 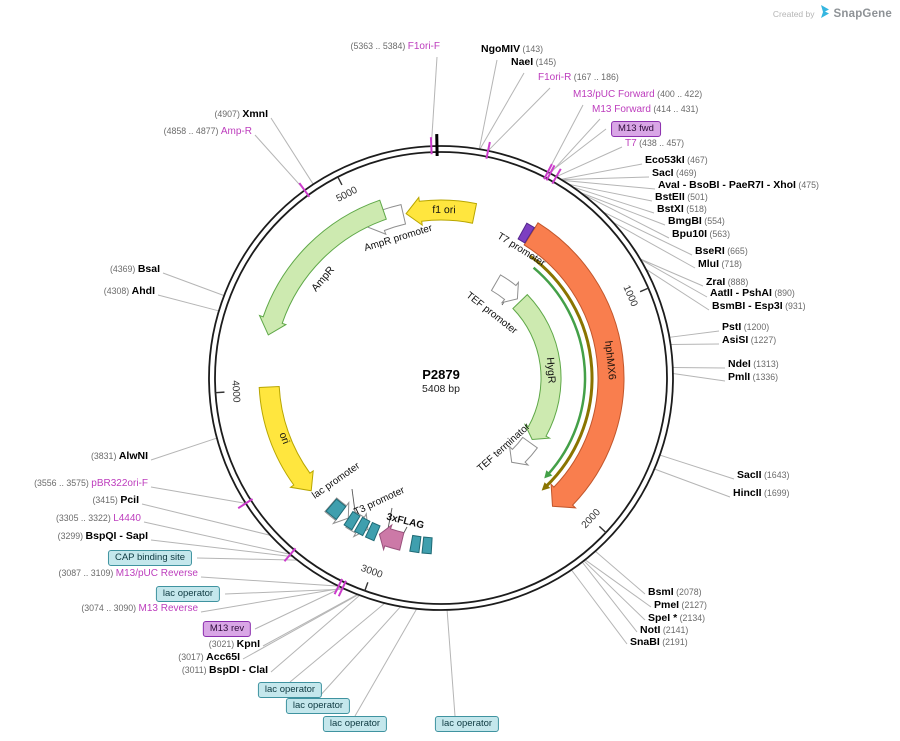 I want to click on site-label: SacII (1643), so click(x=763, y=475).